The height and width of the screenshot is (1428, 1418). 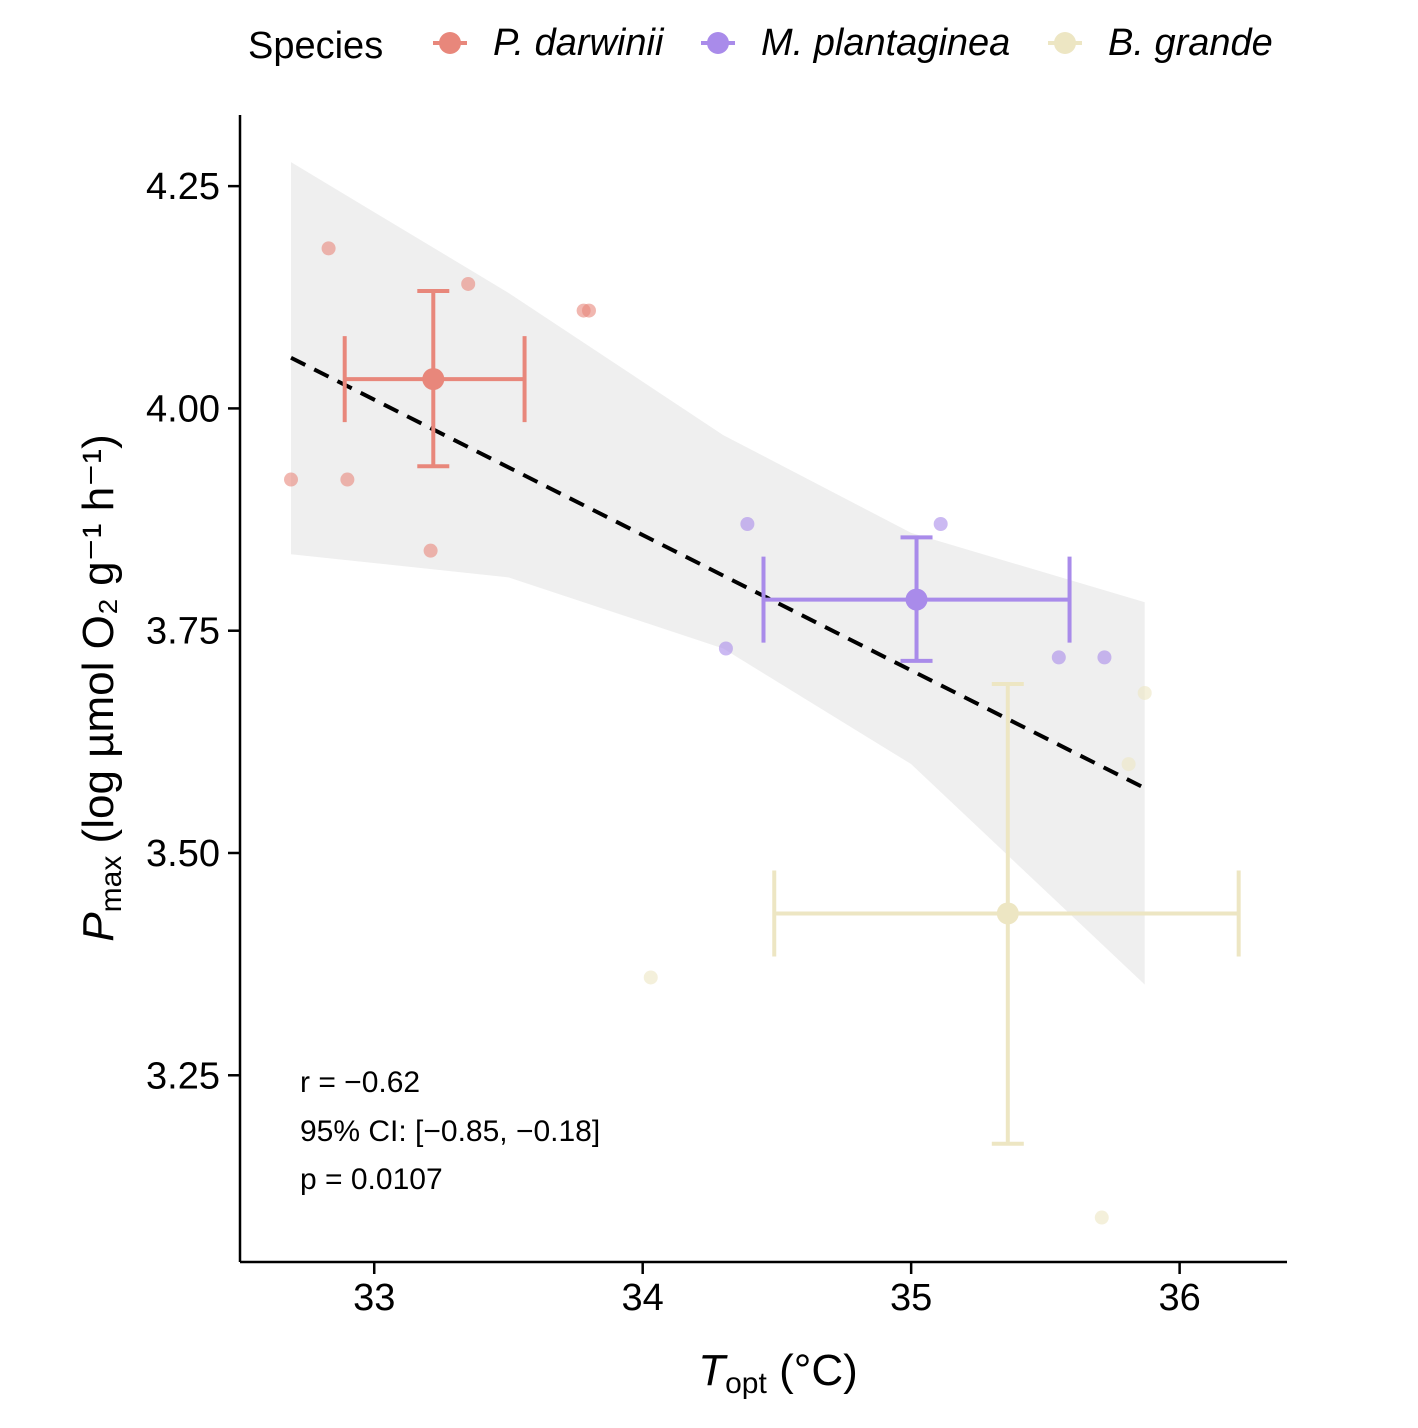 I want to click on legend-title: Species, so click(x=315, y=46).